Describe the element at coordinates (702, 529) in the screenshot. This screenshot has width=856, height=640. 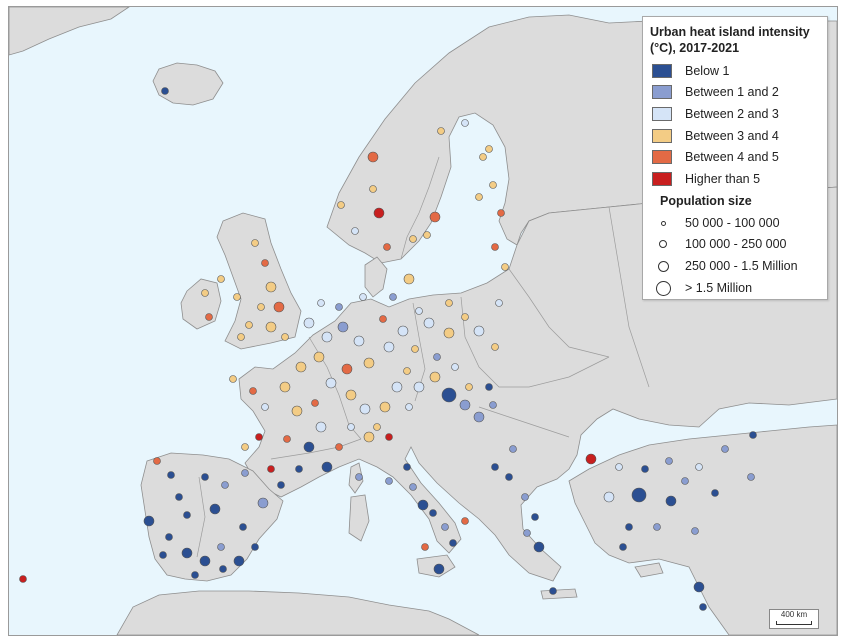
I see `anatolia-landmass` at that location.